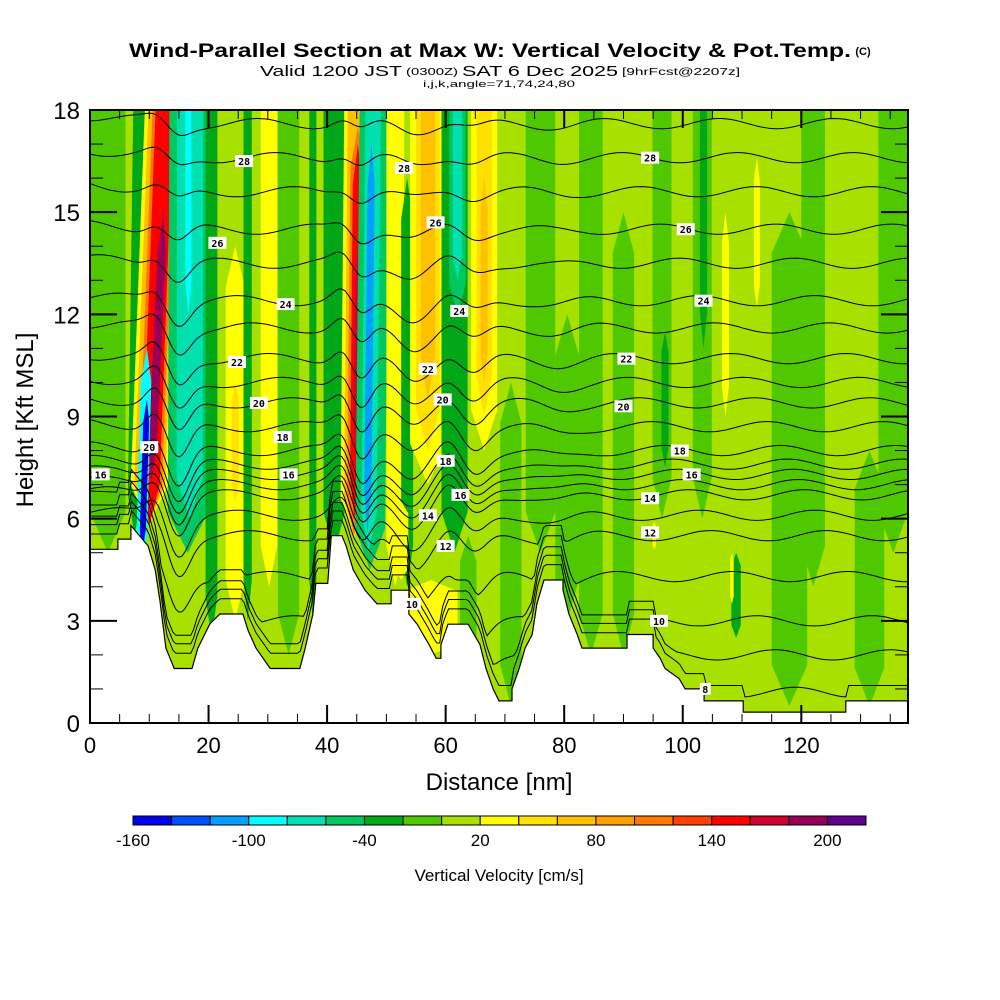 This screenshot has width=1000, height=1000. What do you see at coordinates (73, 520) in the screenshot?
I see `y-tick-label: 6` at bounding box center [73, 520].